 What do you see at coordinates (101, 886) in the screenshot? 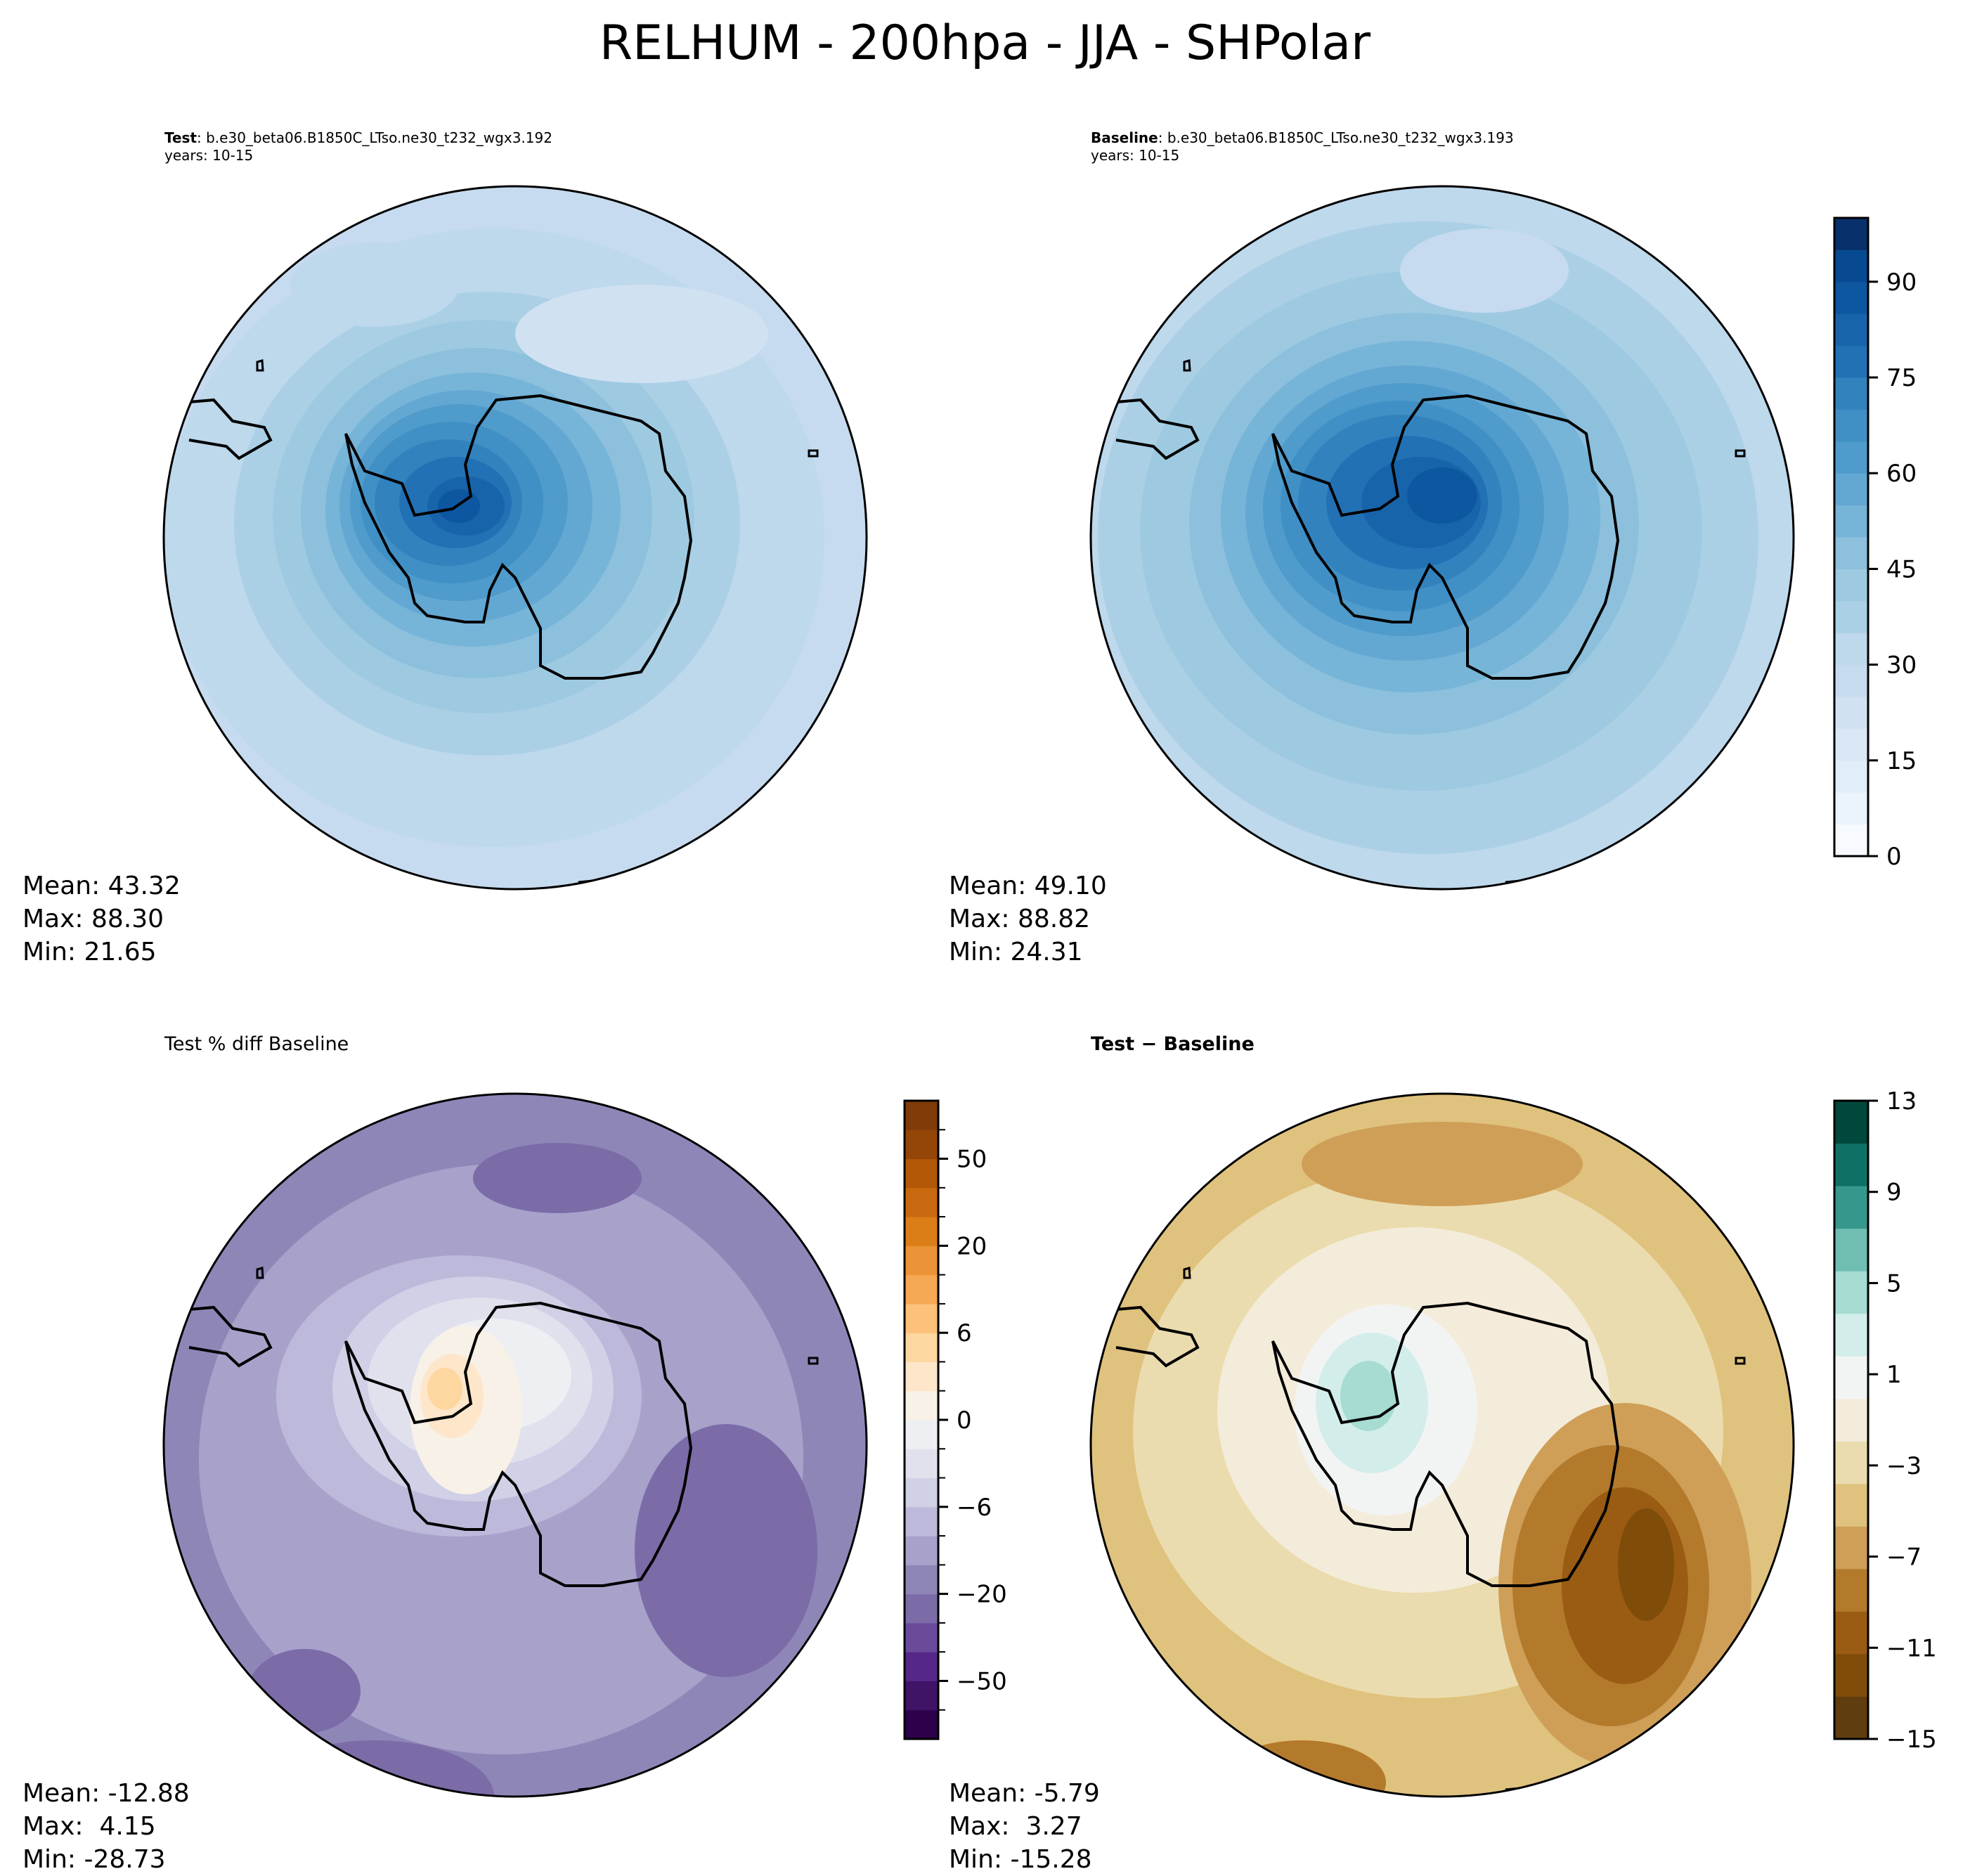
I see `test-mean: Mean: 43.32` at bounding box center [101, 886].